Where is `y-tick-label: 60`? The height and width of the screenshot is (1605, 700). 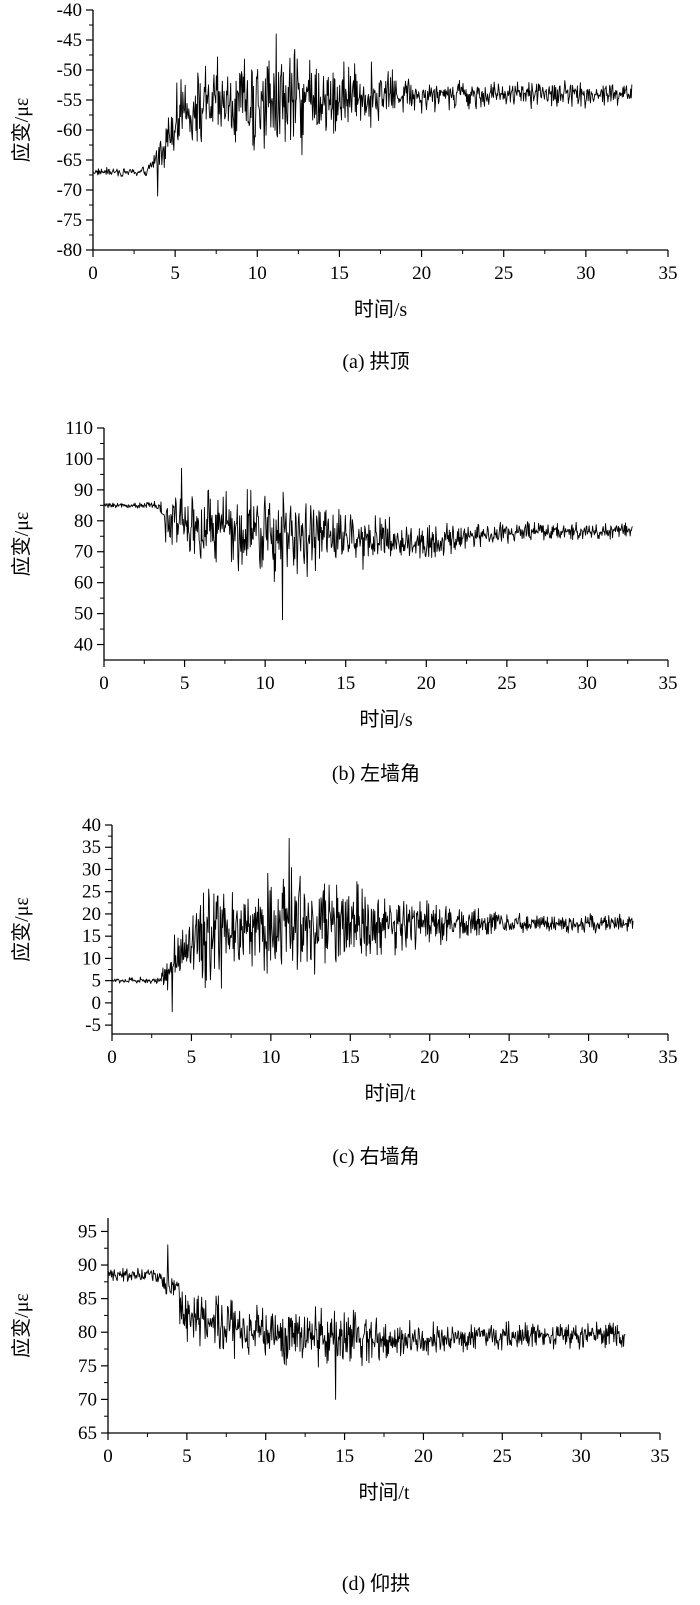 y-tick-label: 60 is located at coordinates (83, 583).